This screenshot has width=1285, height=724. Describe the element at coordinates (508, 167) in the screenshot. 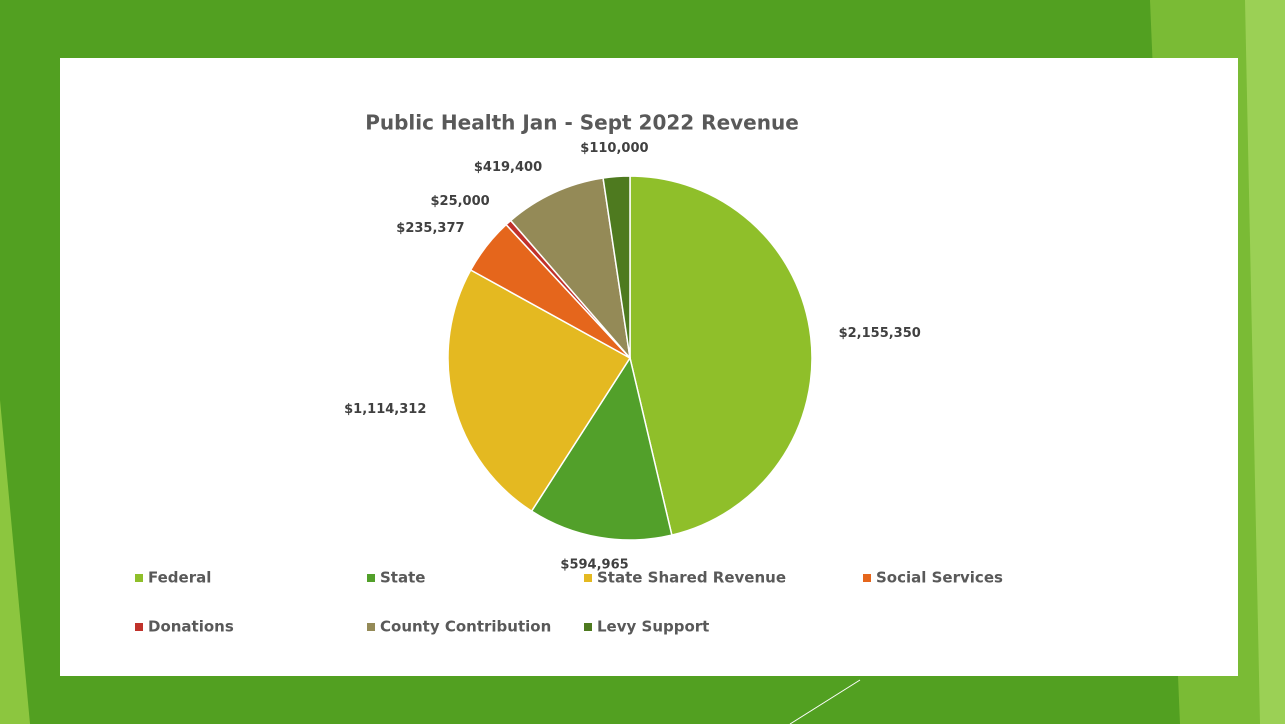

I see `data-label: $419,400` at that location.